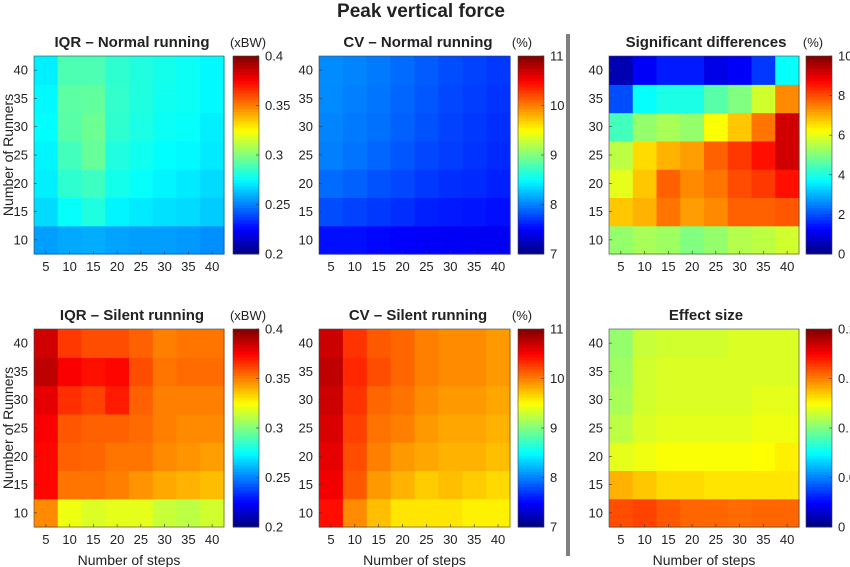  I want to click on x-tick-label: 20, so click(117, 539).